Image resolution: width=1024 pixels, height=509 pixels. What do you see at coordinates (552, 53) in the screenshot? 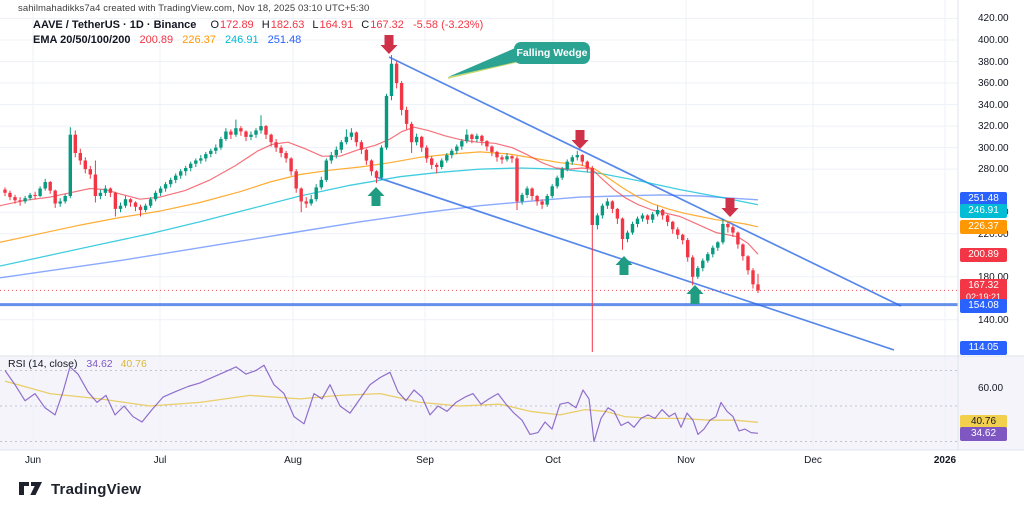
I see `falling-wedge-callout: Falling Wedge` at bounding box center [552, 53].